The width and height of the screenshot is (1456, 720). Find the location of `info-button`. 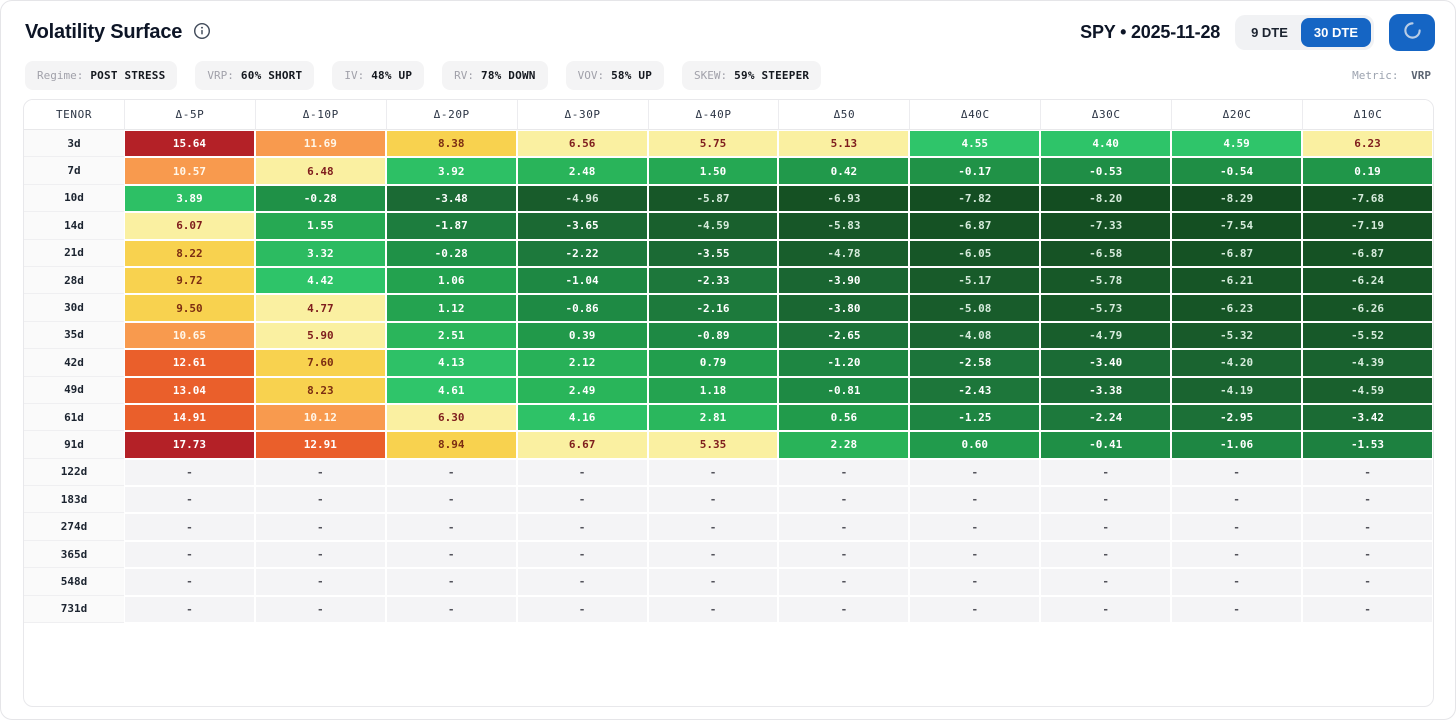

info-button is located at coordinates (202, 32).